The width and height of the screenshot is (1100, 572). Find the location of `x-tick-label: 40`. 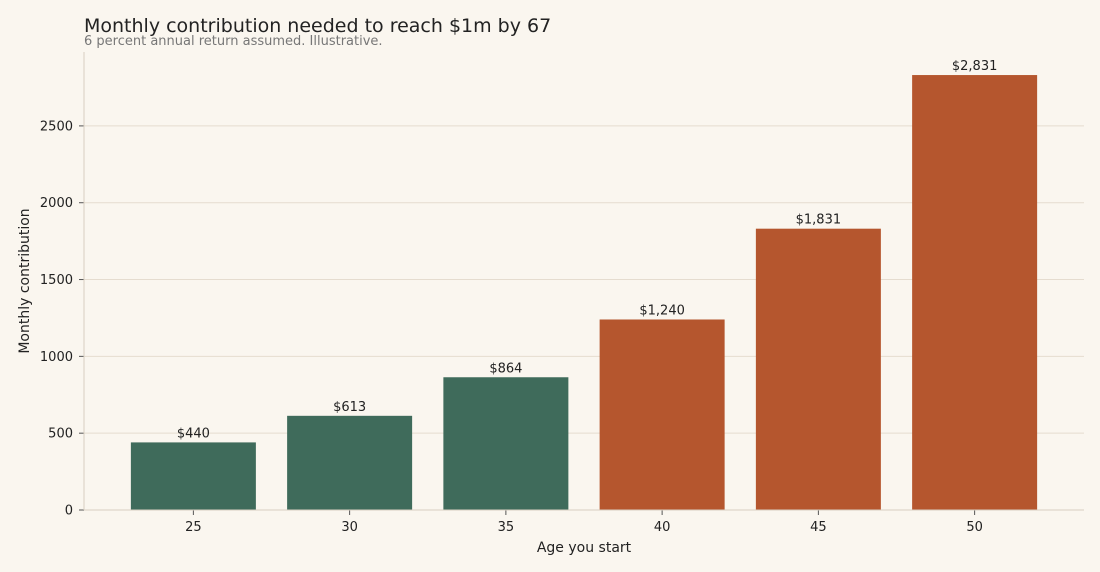

x-tick-label: 40 is located at coordinates (662, 527).